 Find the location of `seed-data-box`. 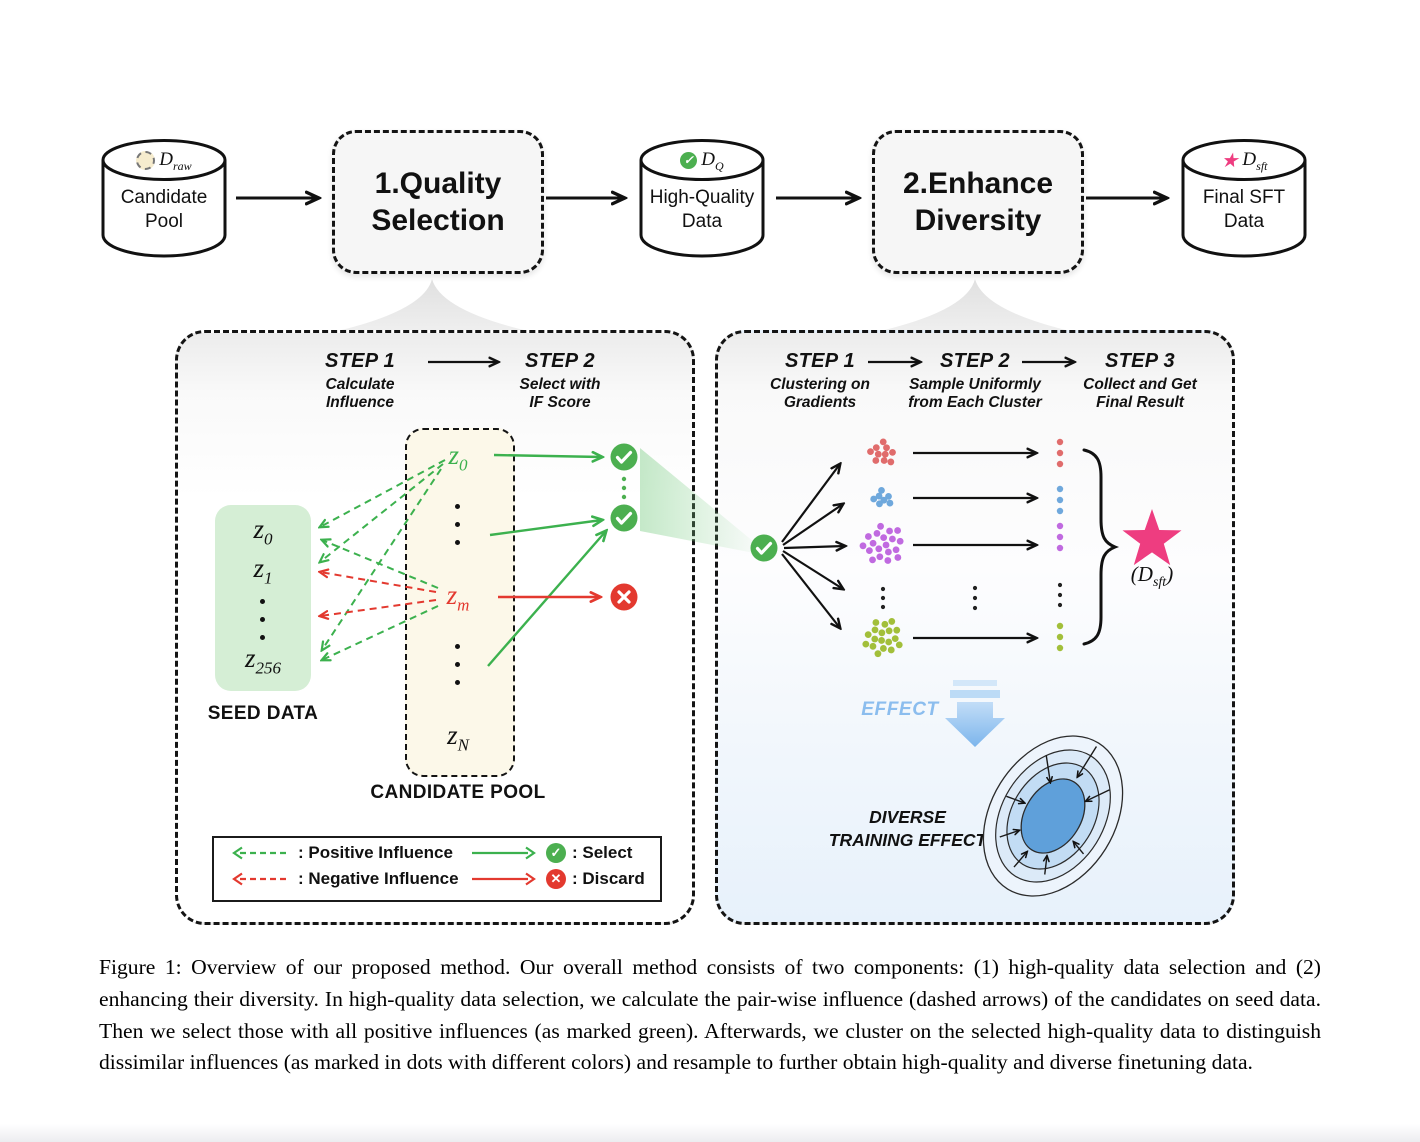

seed-data-box is located at coordinates (263, 598).